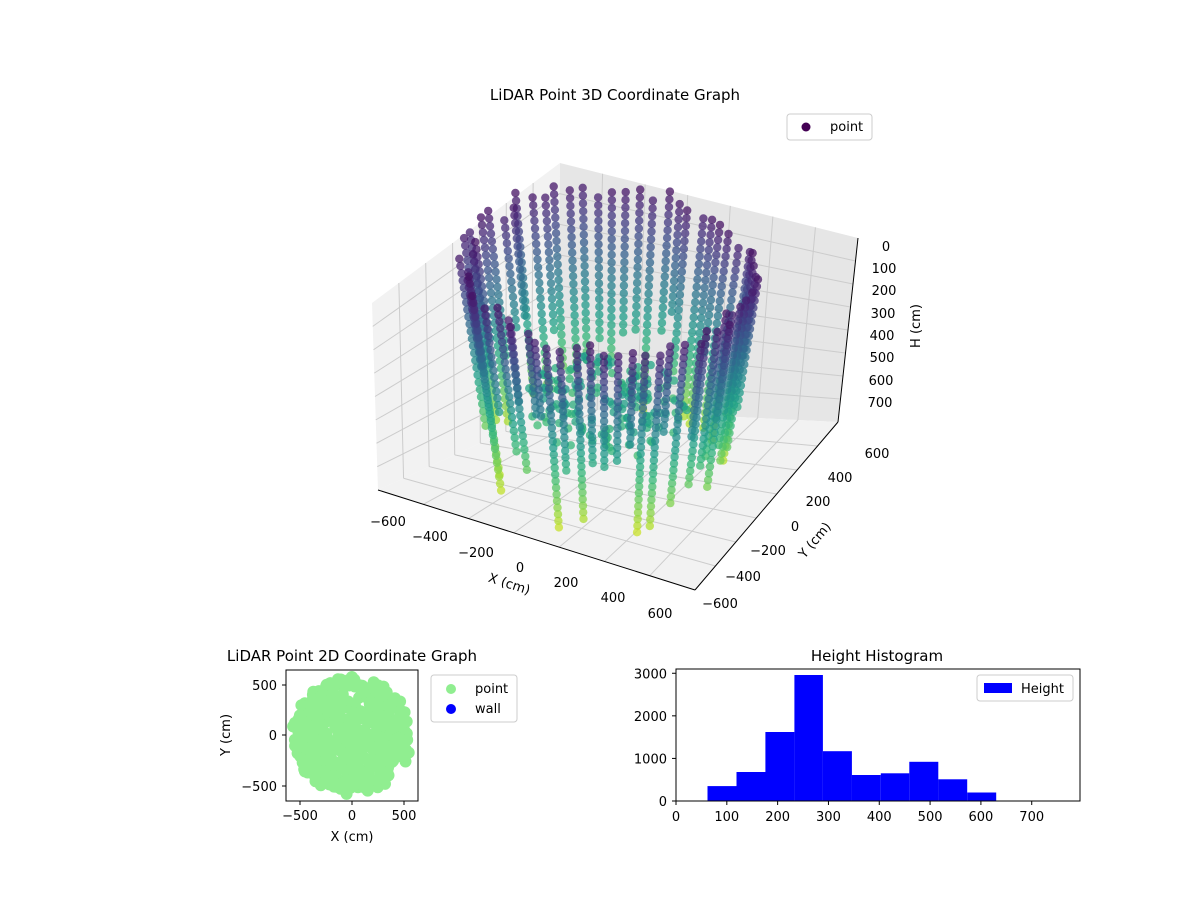 Image resolution: width=1200 pixels, height=900 pixels. I want to click on x-axis-line, so click(536, 540).